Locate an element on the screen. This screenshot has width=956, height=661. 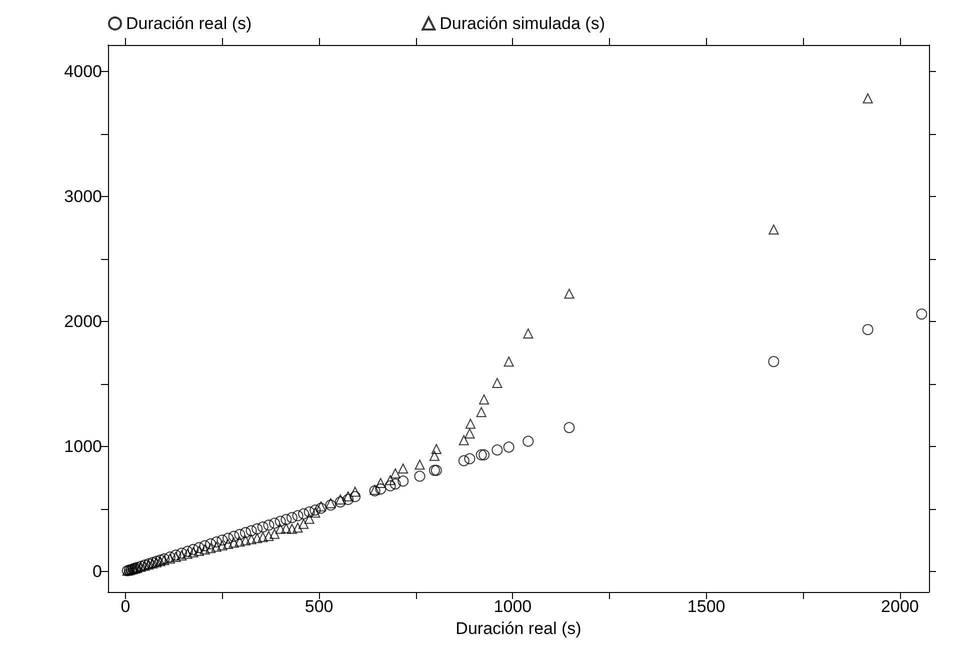
legend-label: Duración simulada (s) is located at coordinates (522, 23).